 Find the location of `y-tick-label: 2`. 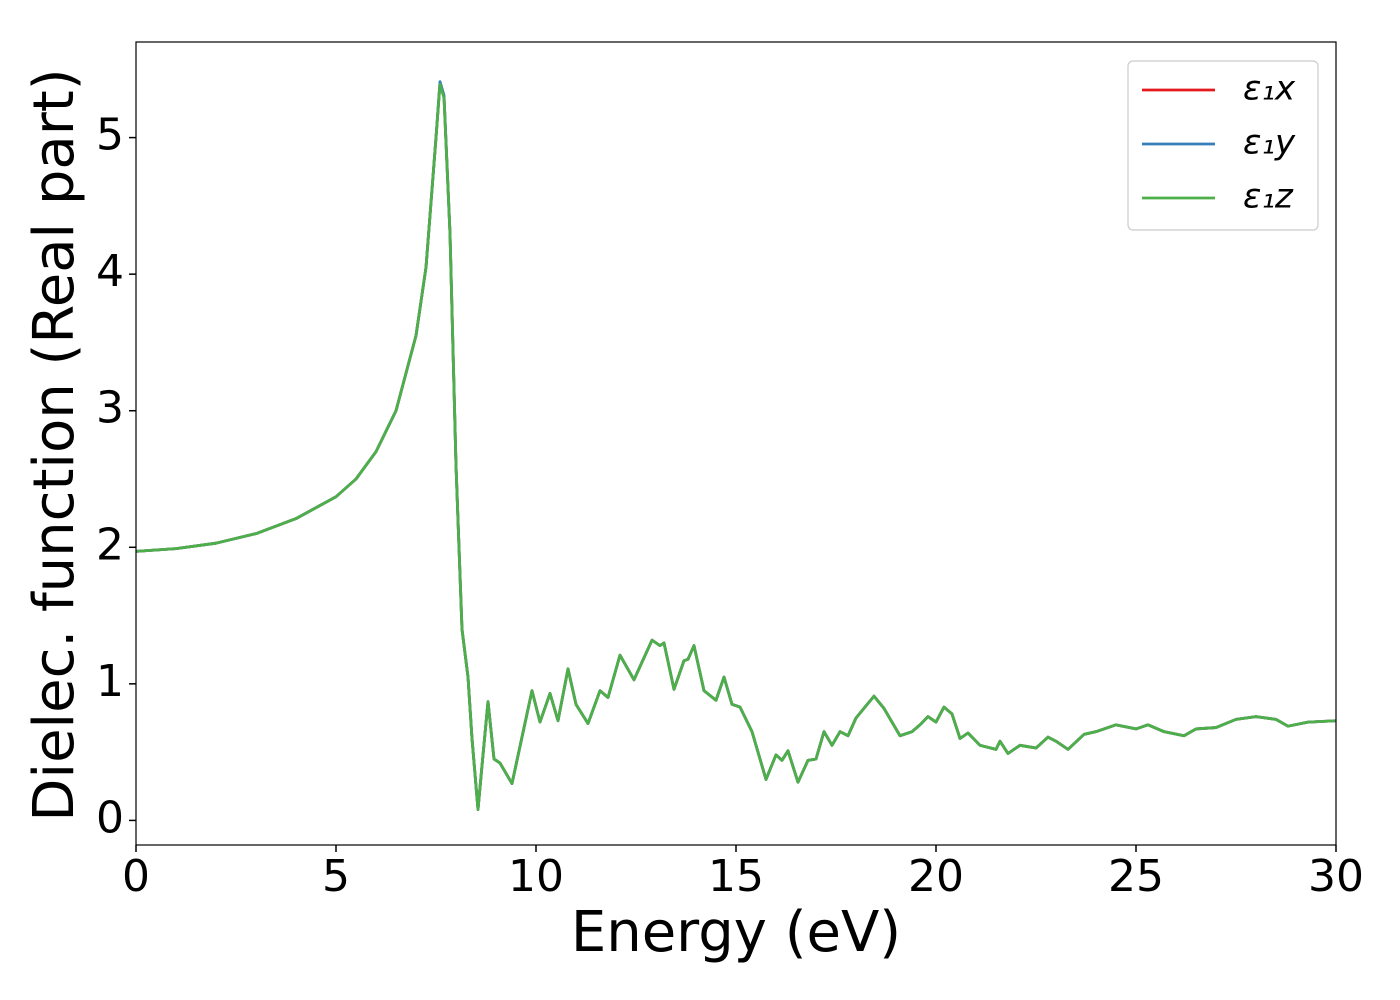

y-tick-label: 2 is located at coordinates (110, 544).